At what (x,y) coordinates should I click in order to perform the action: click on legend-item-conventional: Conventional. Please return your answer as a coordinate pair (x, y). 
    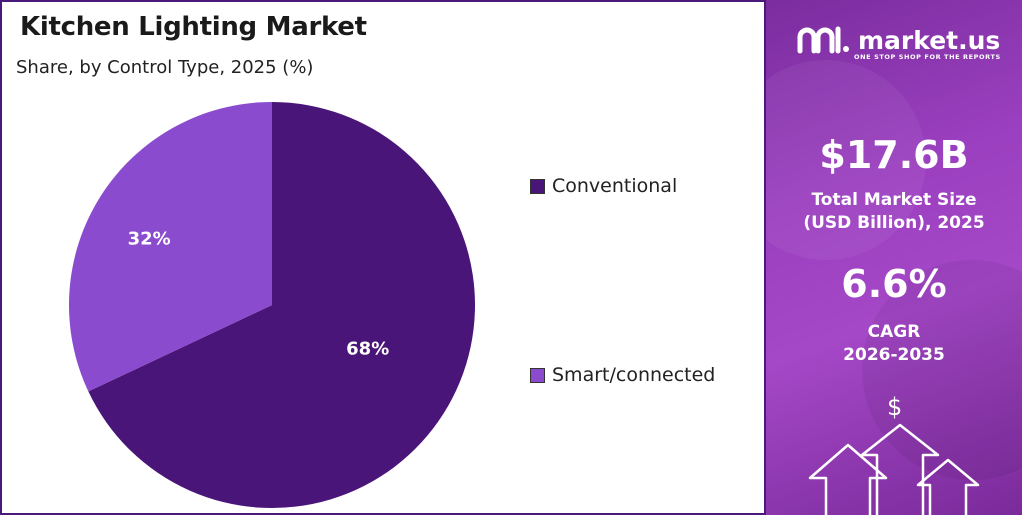
    Looking at the image, I should click on (603, 186).